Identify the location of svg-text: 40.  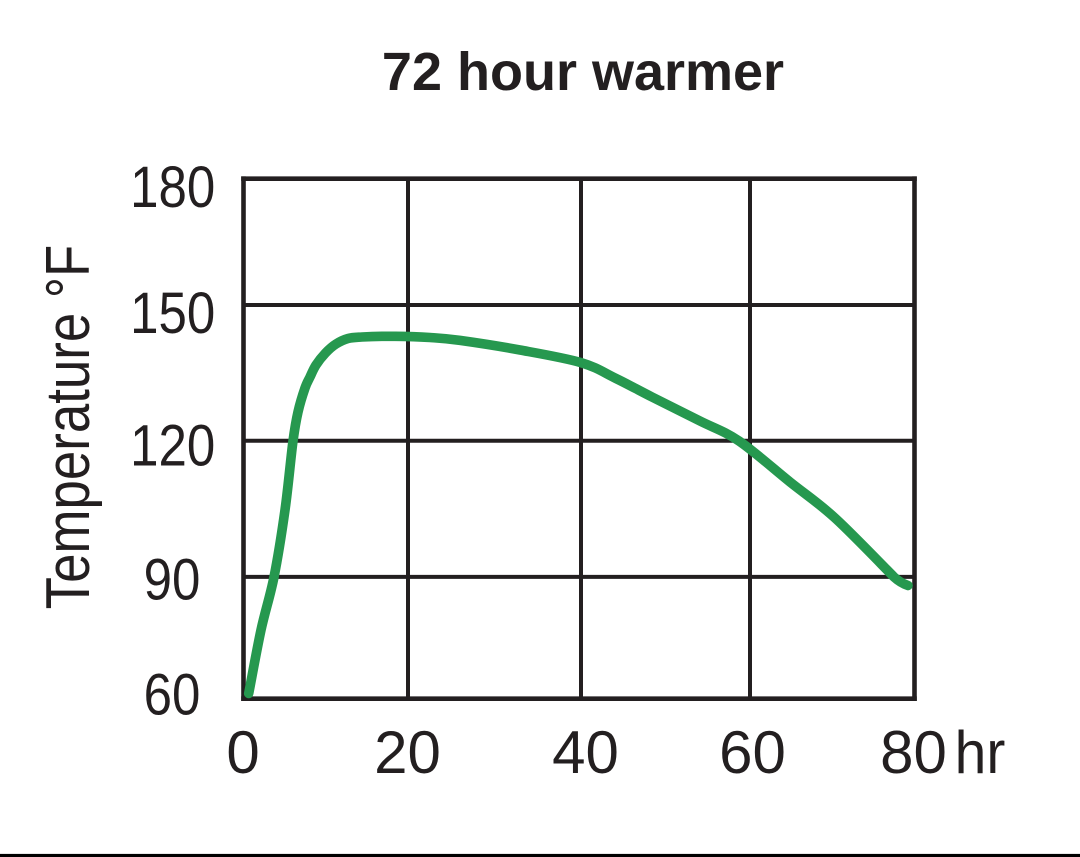
(585, 752).